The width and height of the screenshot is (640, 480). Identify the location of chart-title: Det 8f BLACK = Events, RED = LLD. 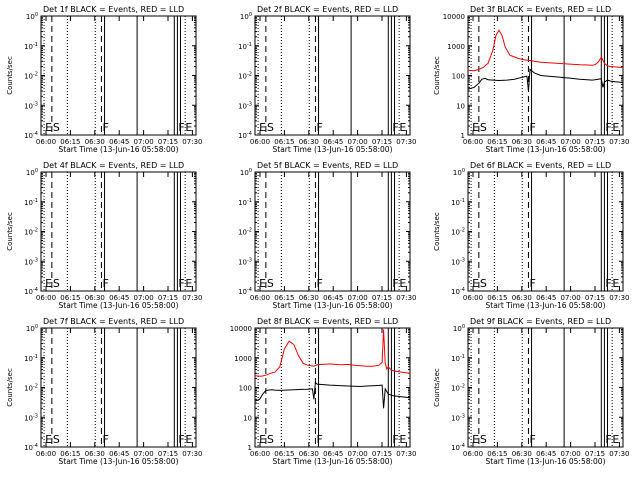
(327, 321).